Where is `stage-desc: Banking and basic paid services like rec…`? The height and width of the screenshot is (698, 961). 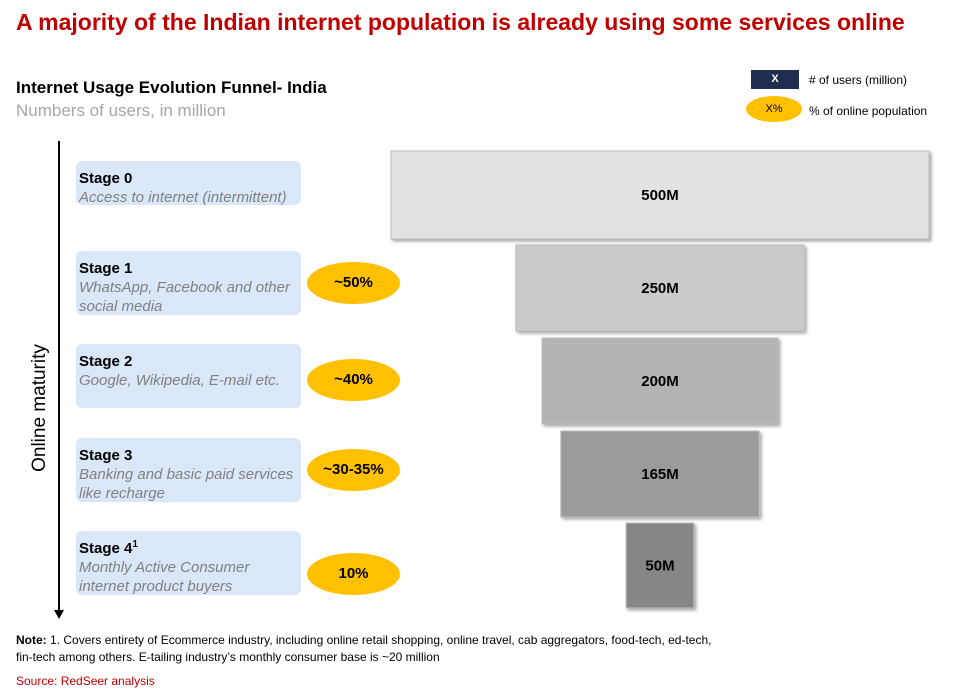 stage-desc: Banking and basic paid services like rec… is located at coordinates (186, 484).